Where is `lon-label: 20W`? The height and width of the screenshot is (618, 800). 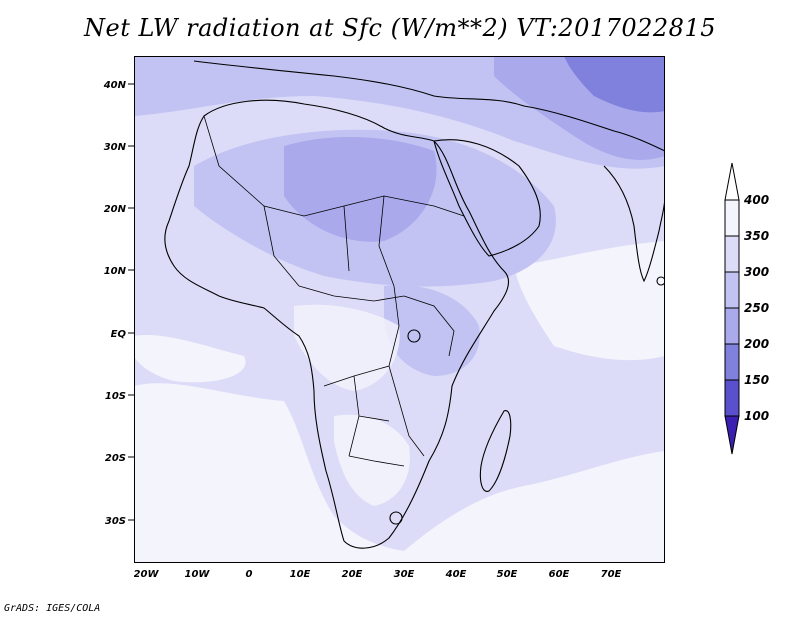
lon-label: 20W is located at coordinates (146, 574).